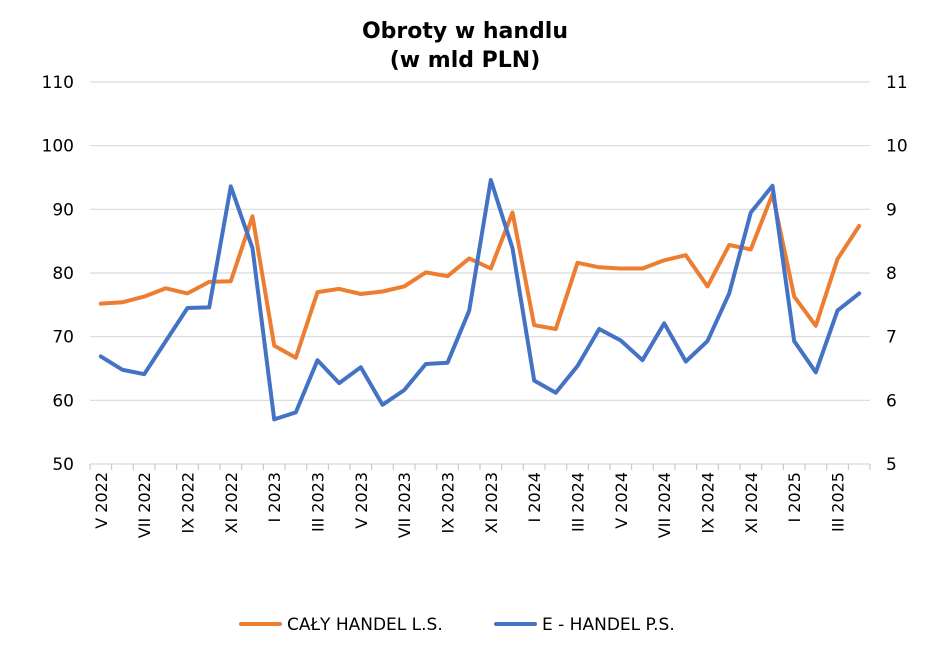 The image size is (931, 658). What do you see at coordinates (231, 502) in the screenshot?
I see `x-tick-label: XI 2022` at bounding box center [231, 502].